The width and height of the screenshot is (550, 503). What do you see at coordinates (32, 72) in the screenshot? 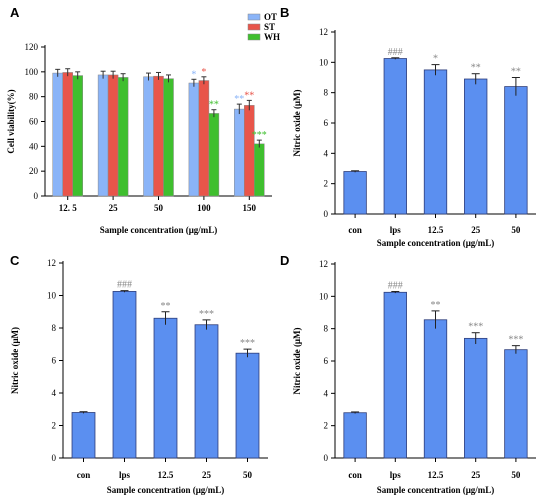
I see `y-tick-label: 100` at bounding box center [32, 72].